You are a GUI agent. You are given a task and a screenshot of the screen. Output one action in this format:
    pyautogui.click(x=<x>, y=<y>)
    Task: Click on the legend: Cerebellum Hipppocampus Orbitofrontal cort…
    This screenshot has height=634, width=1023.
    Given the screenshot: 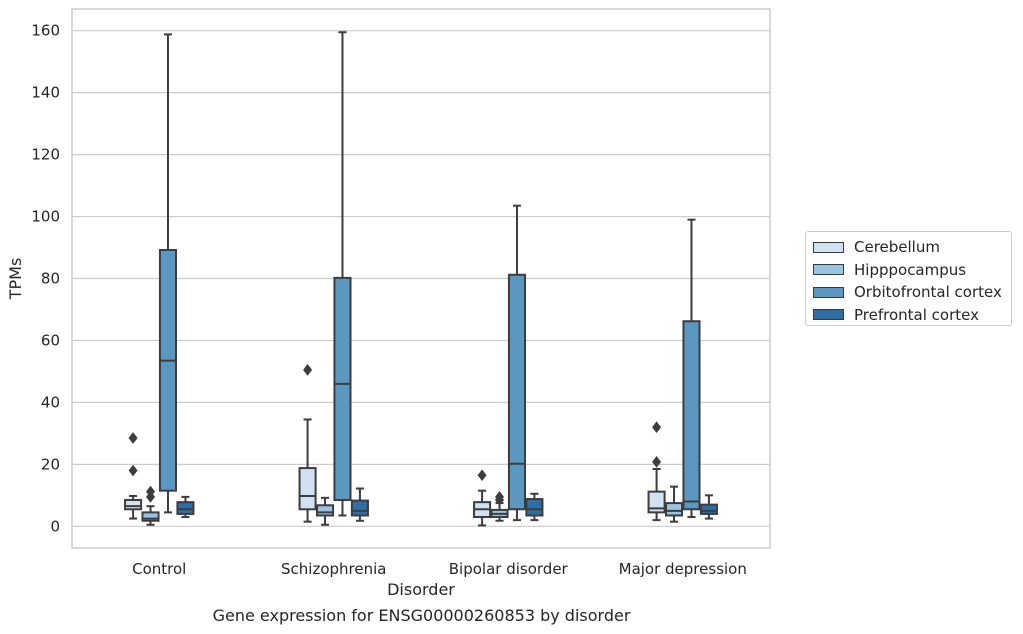 What is the action you would take?
    pyautogui.click(x=908, y=278)
    